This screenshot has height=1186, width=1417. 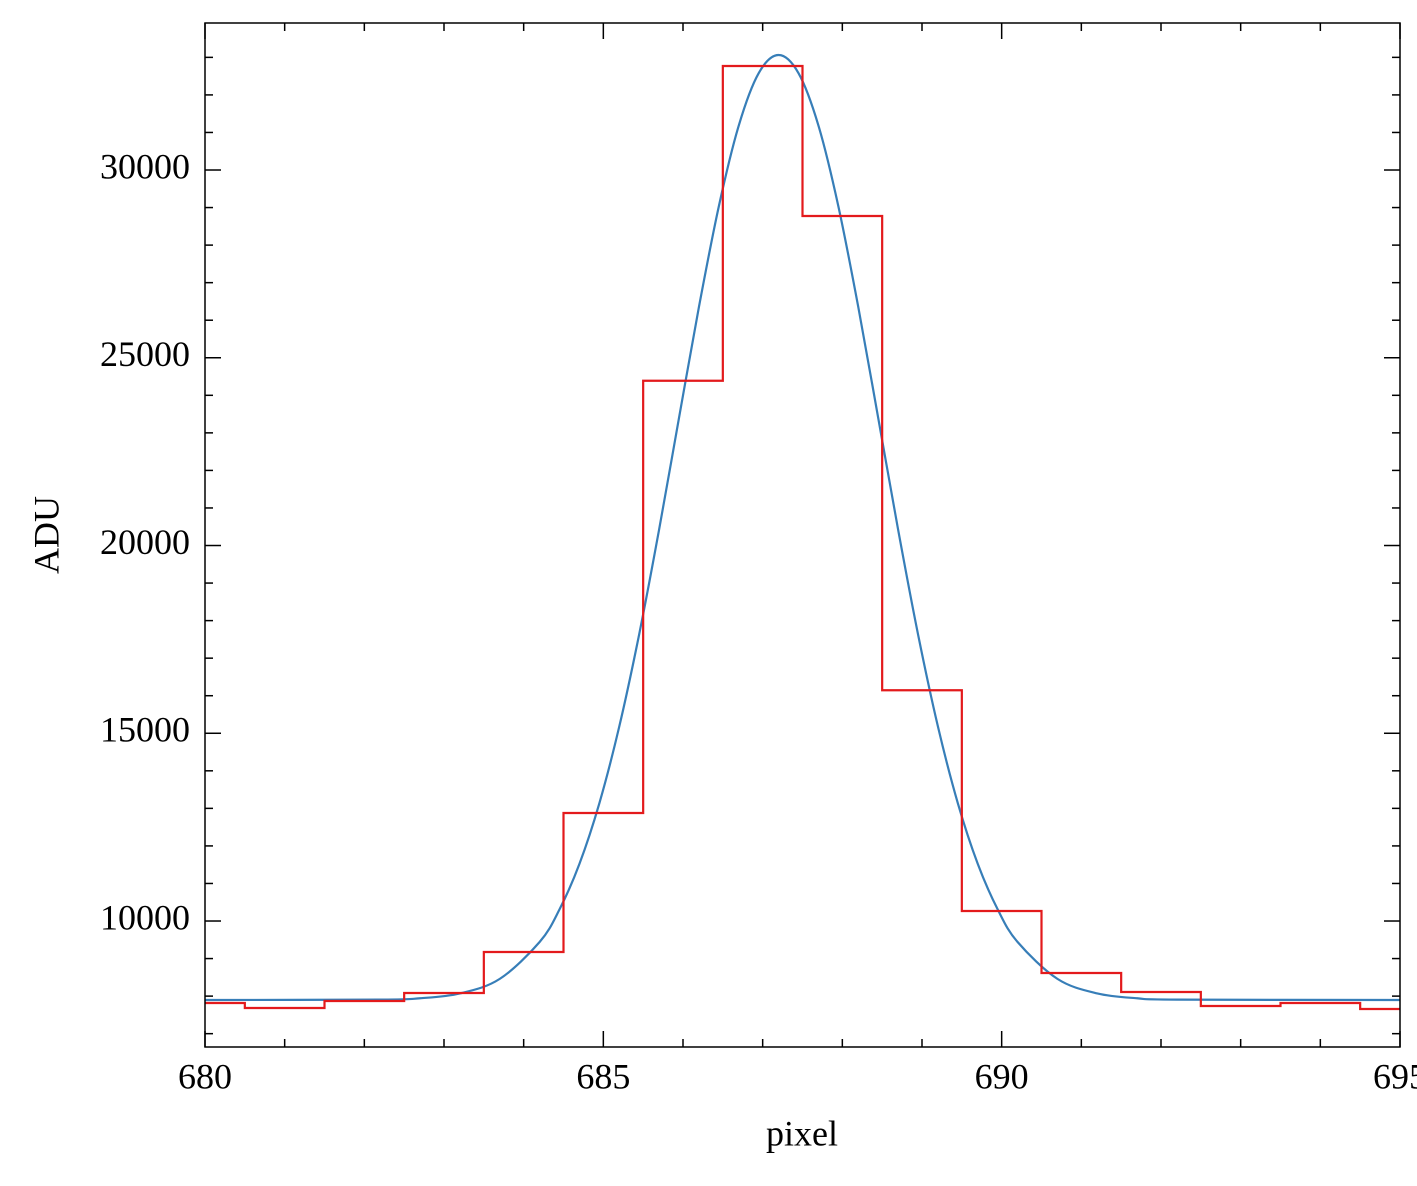 What do you see at coordinates (205, 1076) in the screenshot?
I see `x-tick-label: 680` at bounding box center [205, 1076].